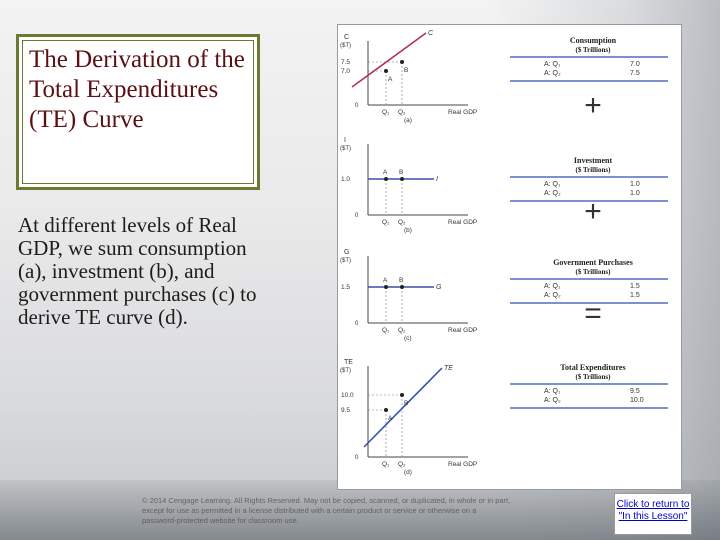 This screenshot has height=540, width=720. What do you see at coordinates (653, 514) in the screenshot?
I see `return-to-lesson-link: Click to return to "In this Lesson"` at bounding box center [653, 514].